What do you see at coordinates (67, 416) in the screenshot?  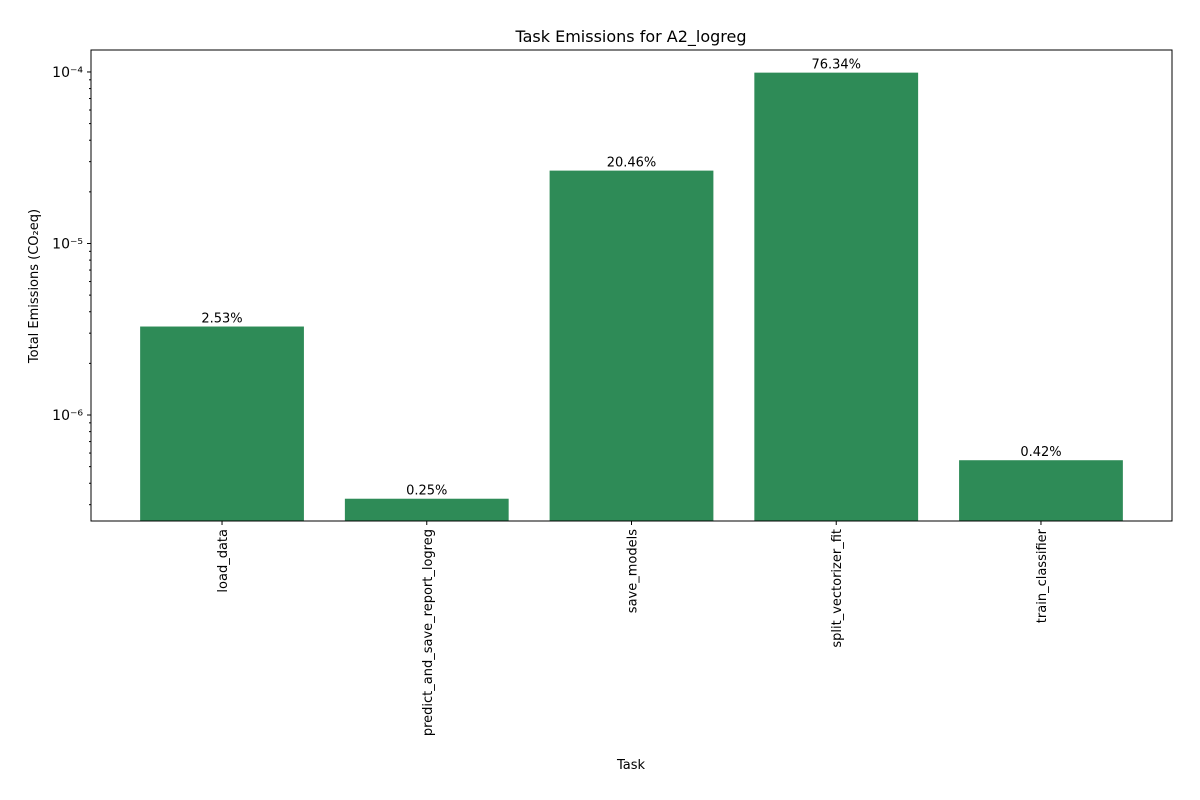 I see `y-tick-label: 10⁻⁶` at bounding box center [67, 416].